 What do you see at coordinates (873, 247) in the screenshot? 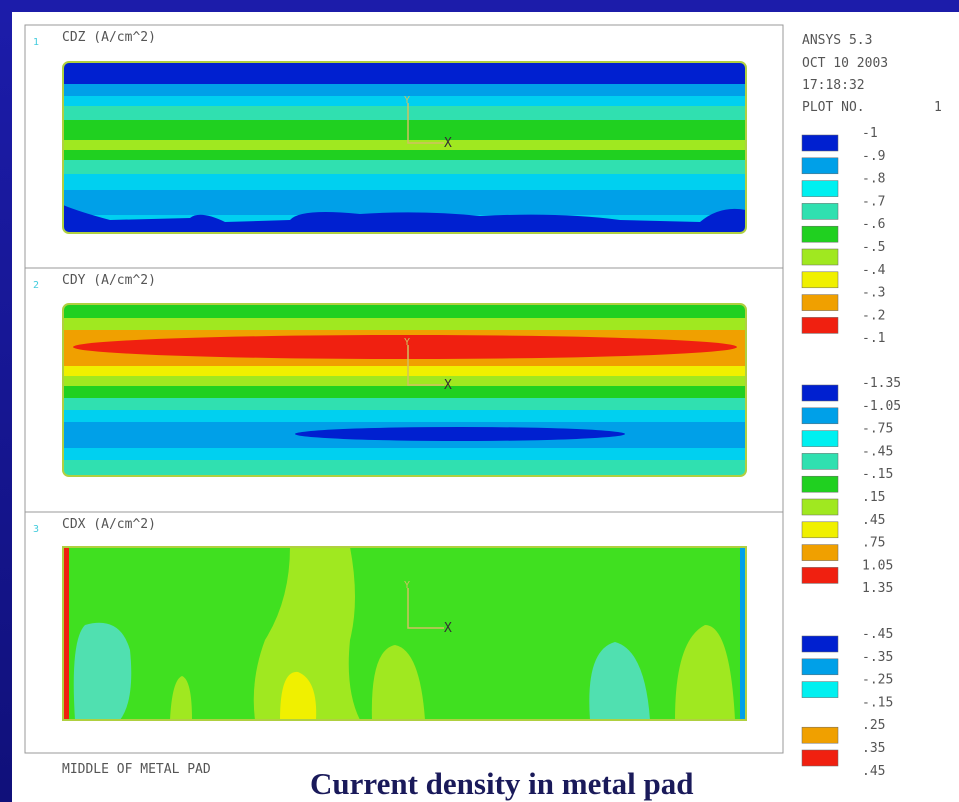
I see `legend-label: -.5` at bounding box center [873, 247].